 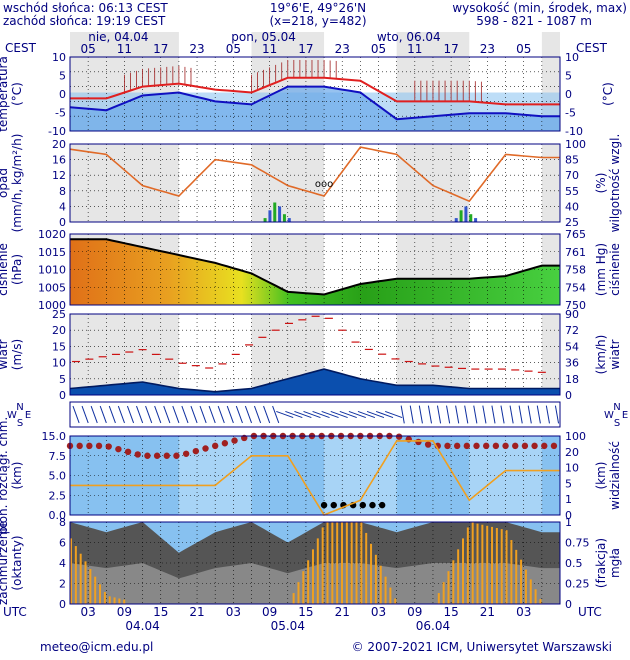 I want to click on top-date-label: wto, 06.04, so click(x=409, y=37).